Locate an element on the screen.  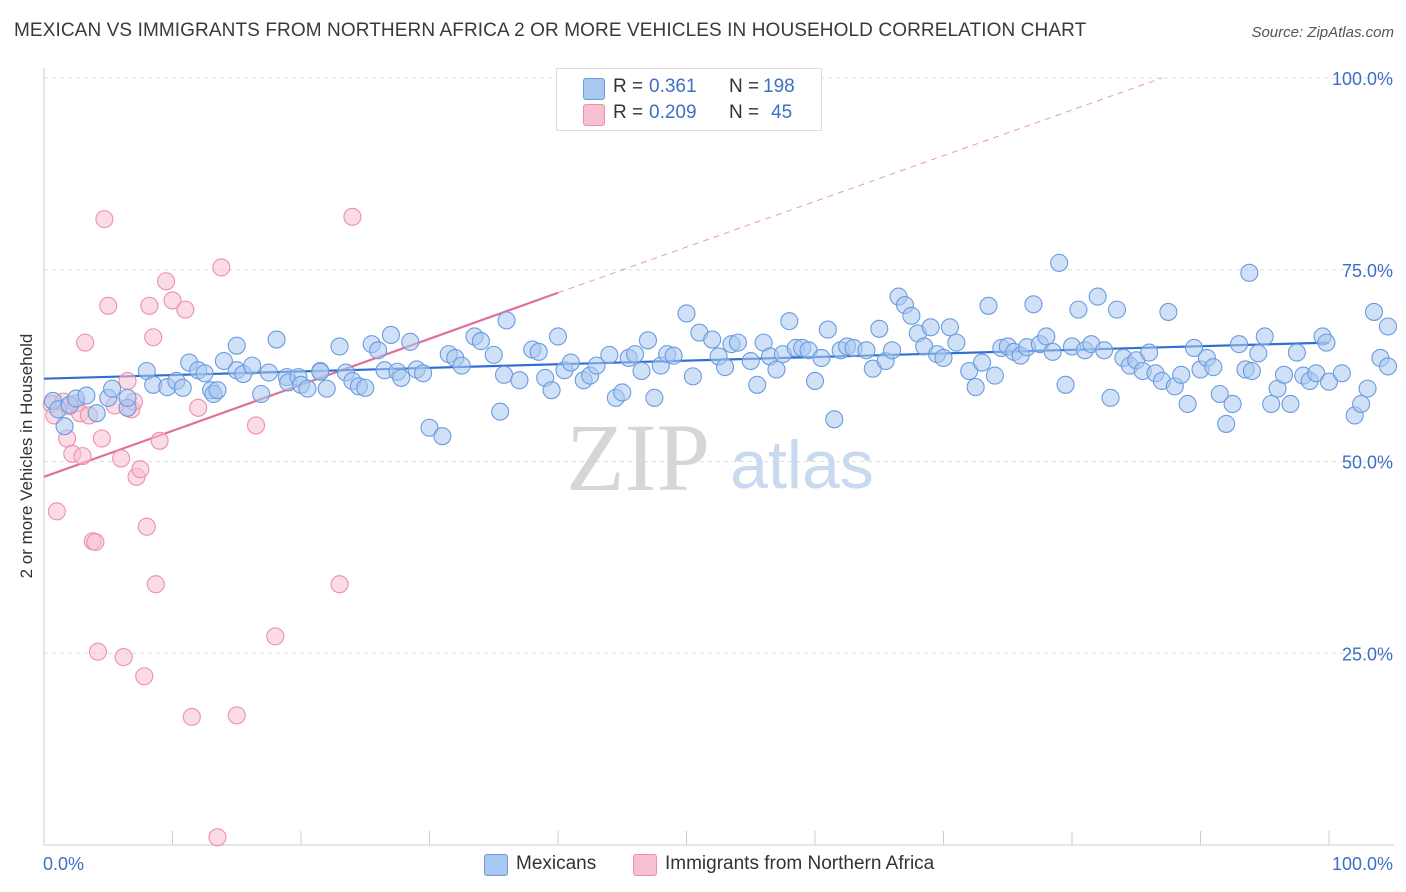
legend-swatch-blue is located at coordinates (594, 89).